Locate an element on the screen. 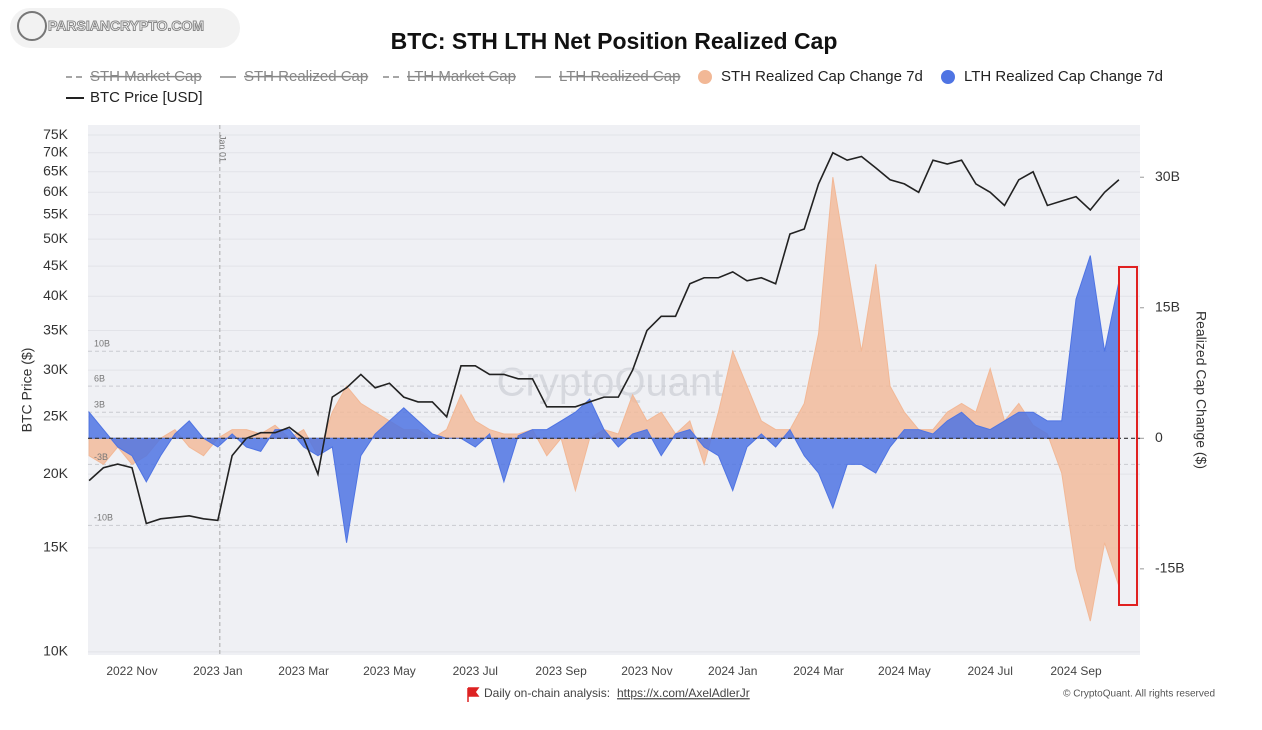 Image resolution: width=1262 pixels, height=730 pixels. legend-label: STH Realized Cap Change 7d is located at coordinates (822, 76).